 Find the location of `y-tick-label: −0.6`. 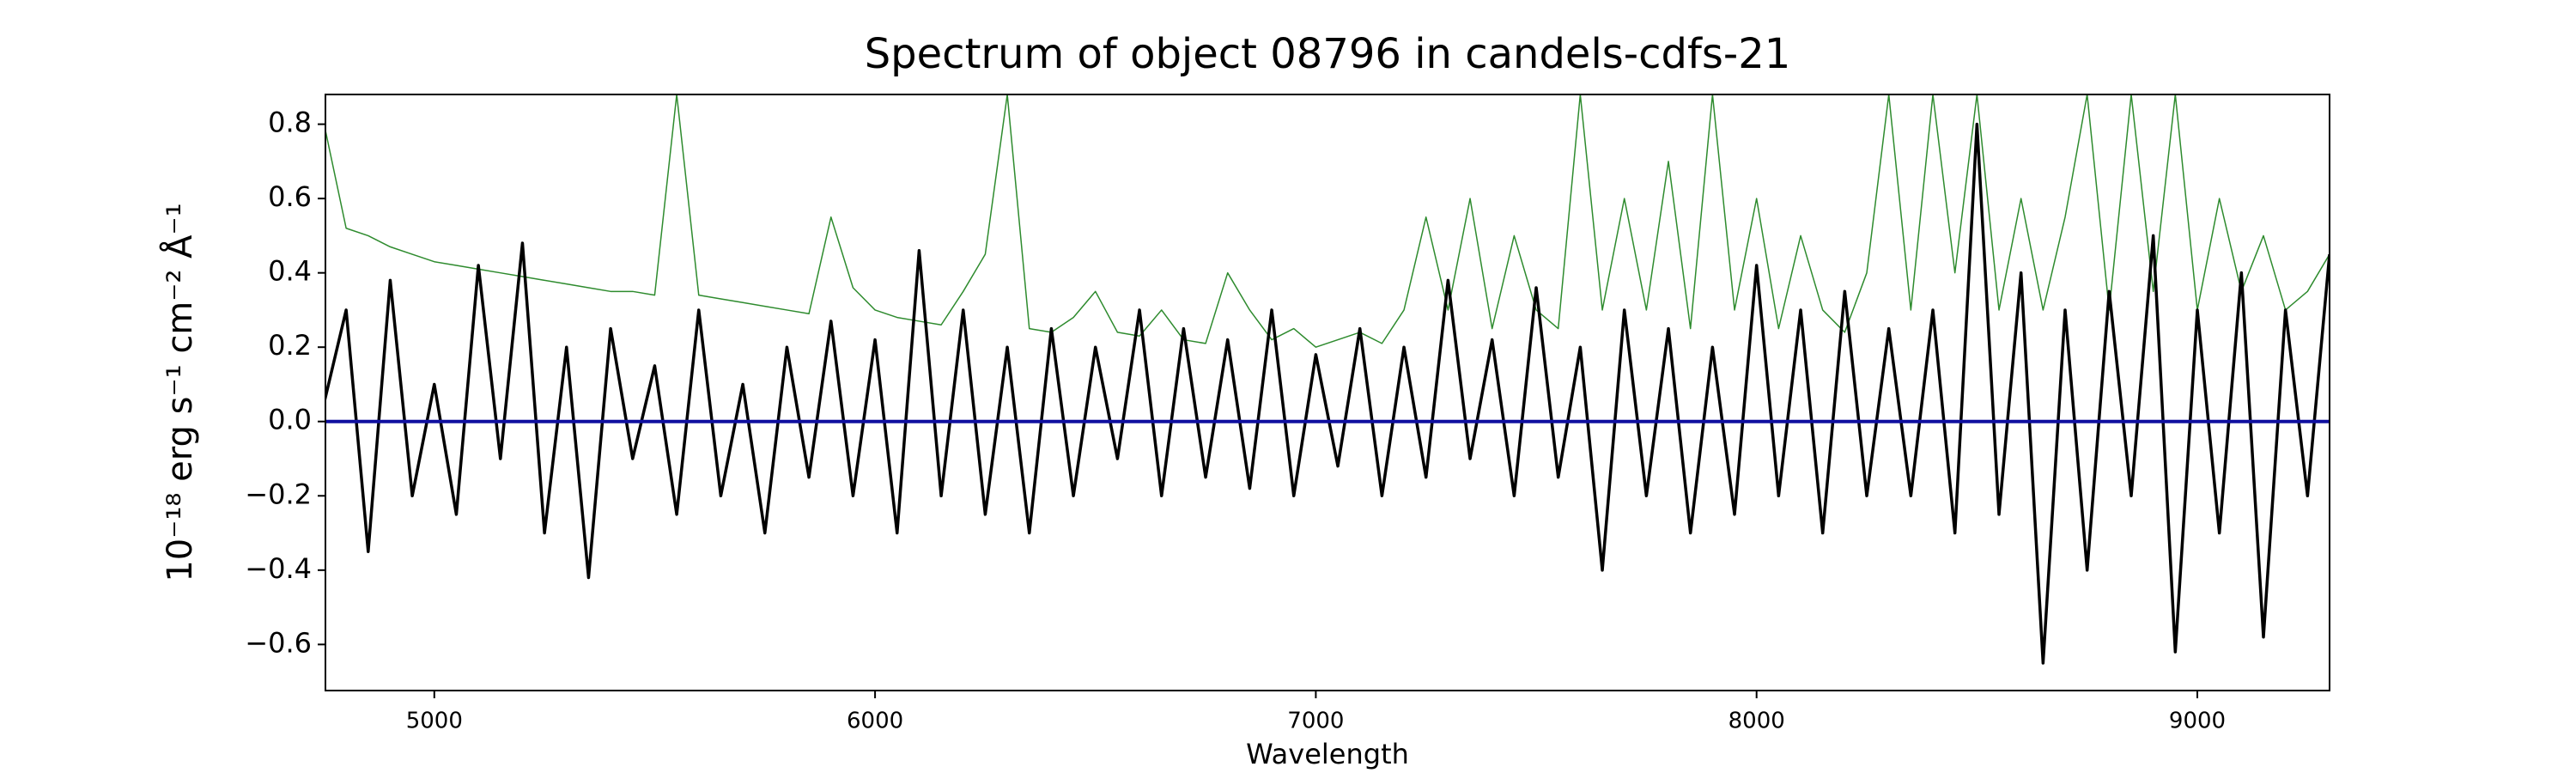

y-tick-label: −0.6 is located at coordinates (279, 642).